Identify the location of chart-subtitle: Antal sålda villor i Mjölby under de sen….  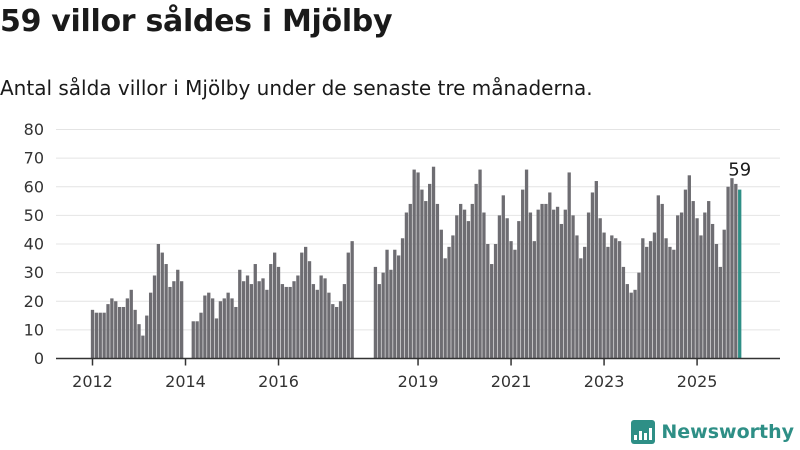
(296, 88).